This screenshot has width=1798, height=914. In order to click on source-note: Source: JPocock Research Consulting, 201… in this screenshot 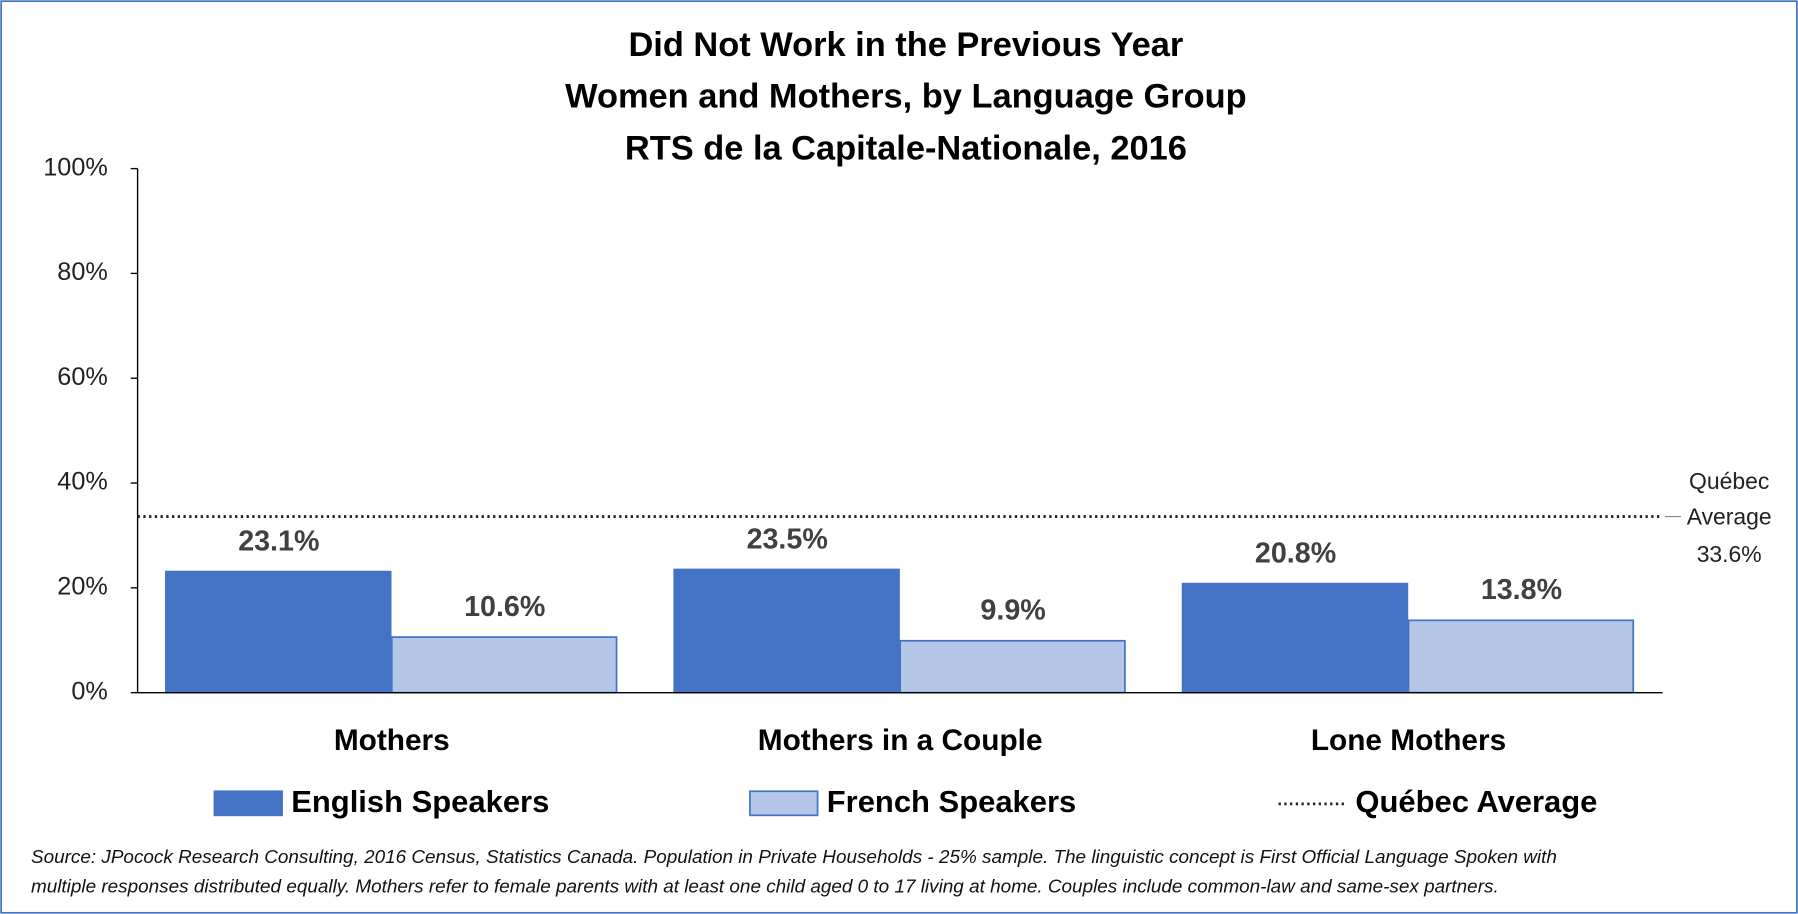, I will do `click(794, 857)`.